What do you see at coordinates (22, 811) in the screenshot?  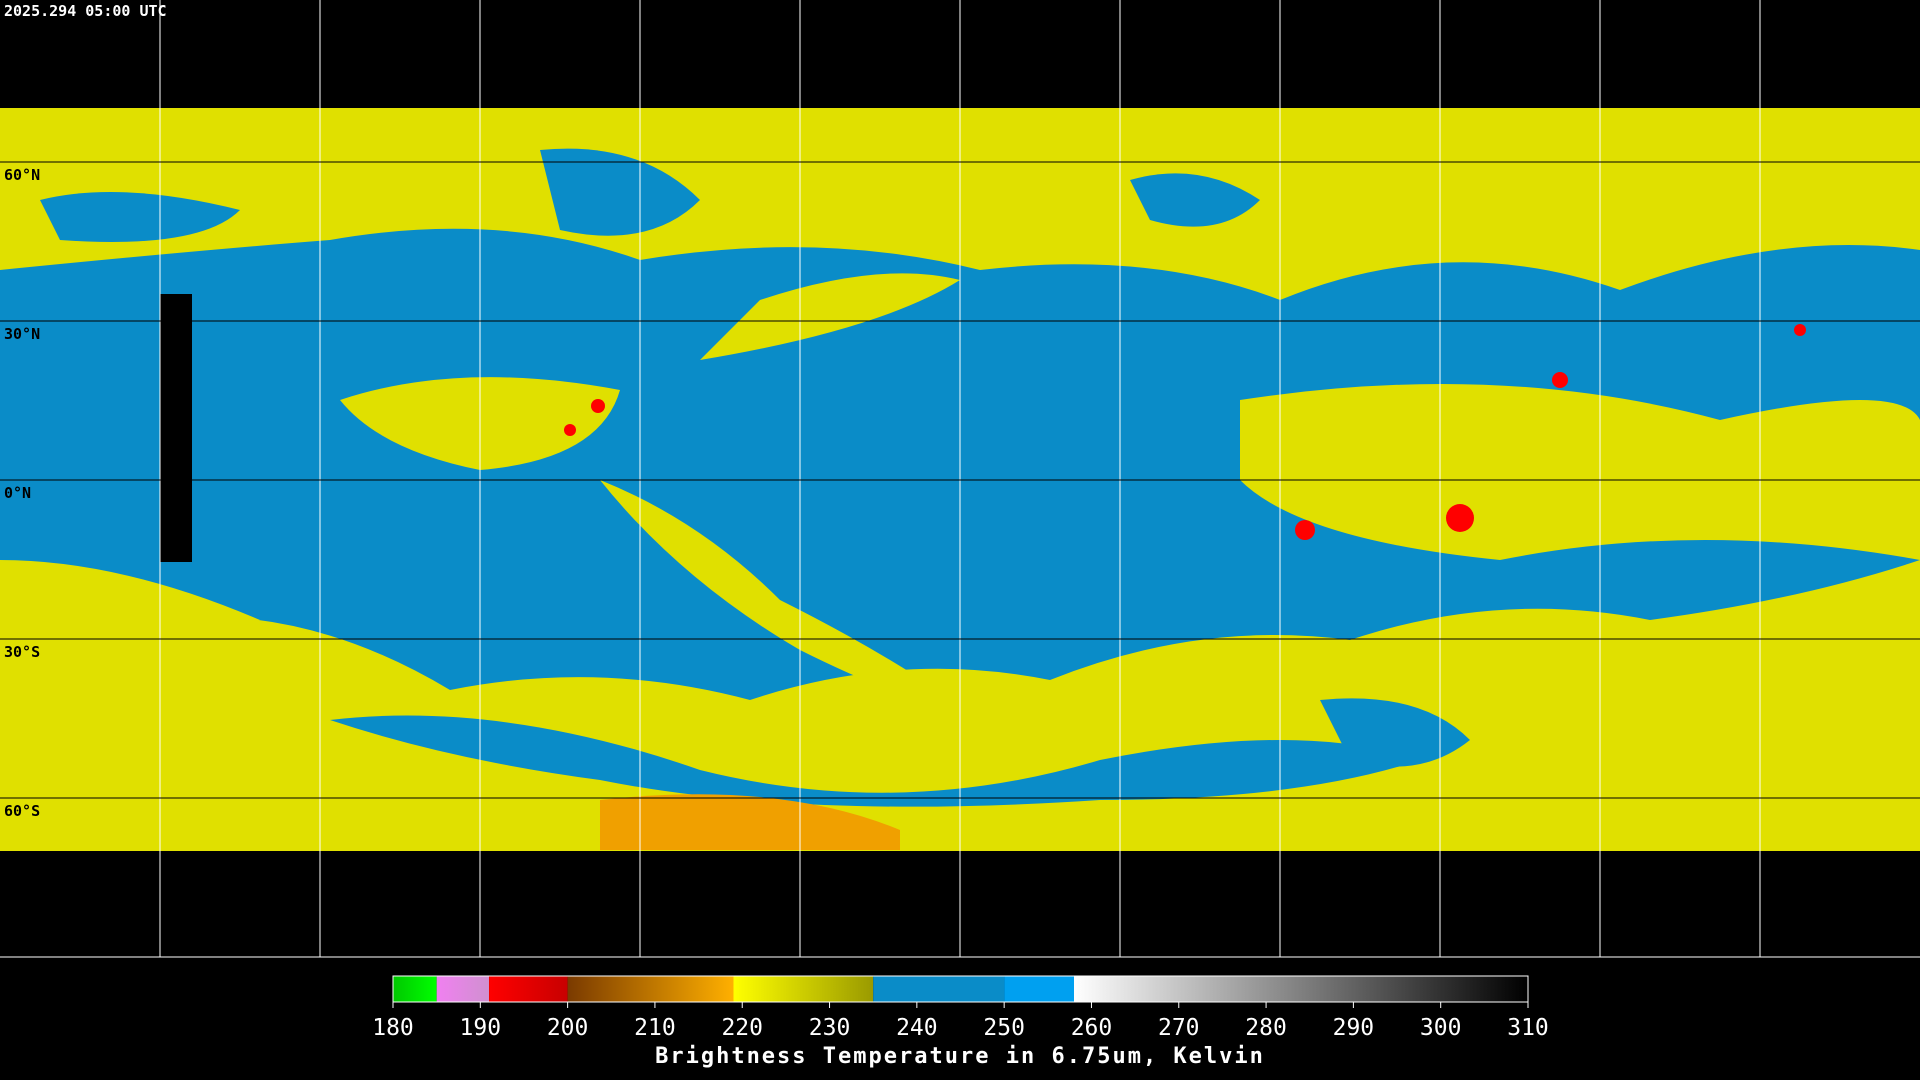 I see `lat-label: 60°S` at bounding box center [22, 811].